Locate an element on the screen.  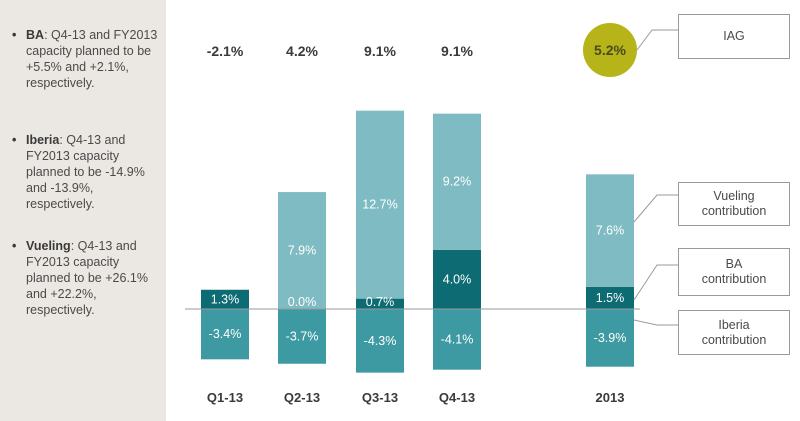
label-iberia: -3.7% is located at coordinates (302, 336).